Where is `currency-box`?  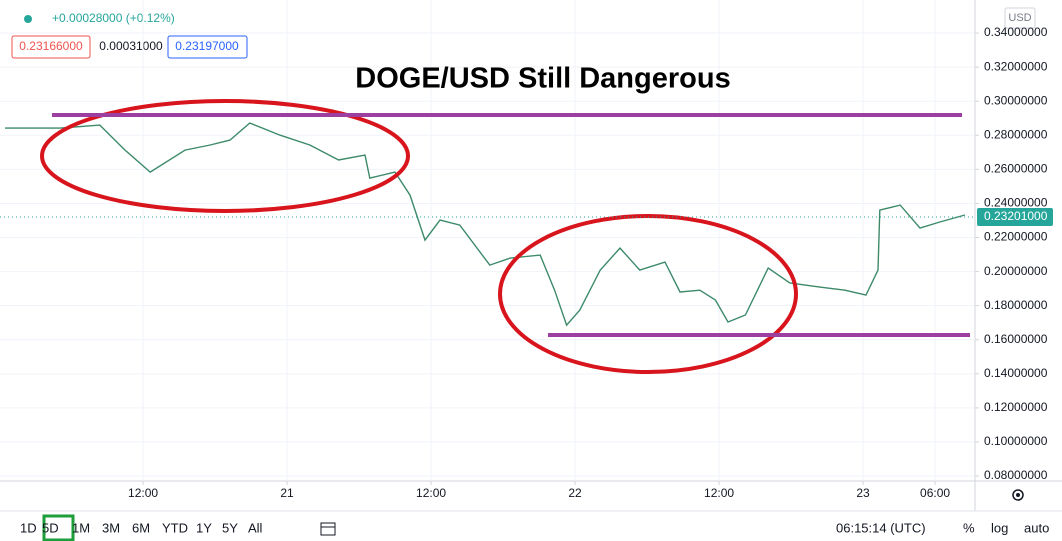 currency-box is located at coordinates (1020, 18).